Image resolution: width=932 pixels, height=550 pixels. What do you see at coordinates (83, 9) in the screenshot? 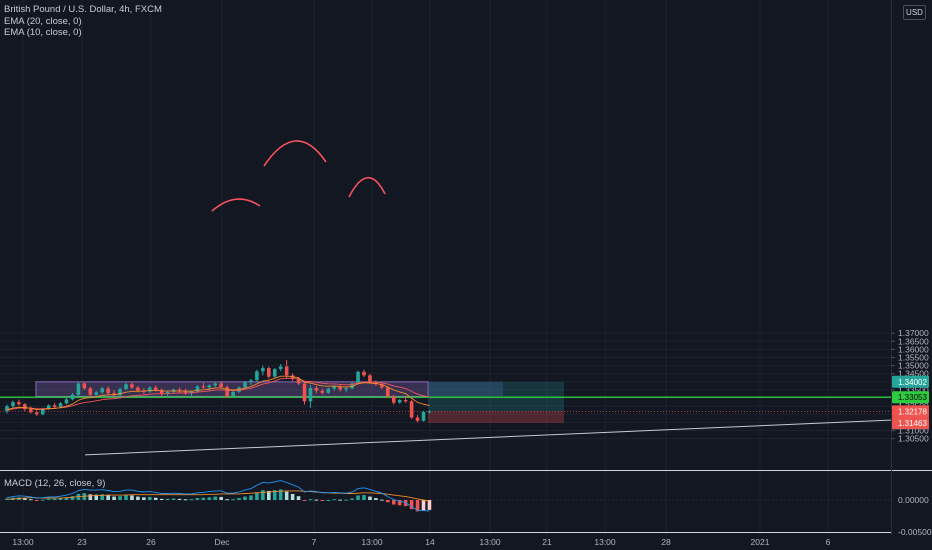
I see `symbol-title: British Pound / U.S. Dollar, 4h, FXCM` at bounding box center [83, 9].